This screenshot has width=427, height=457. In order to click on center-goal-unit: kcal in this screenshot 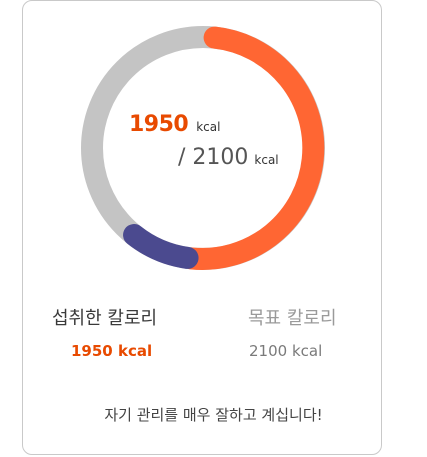, I will do `click(266, 160)`.